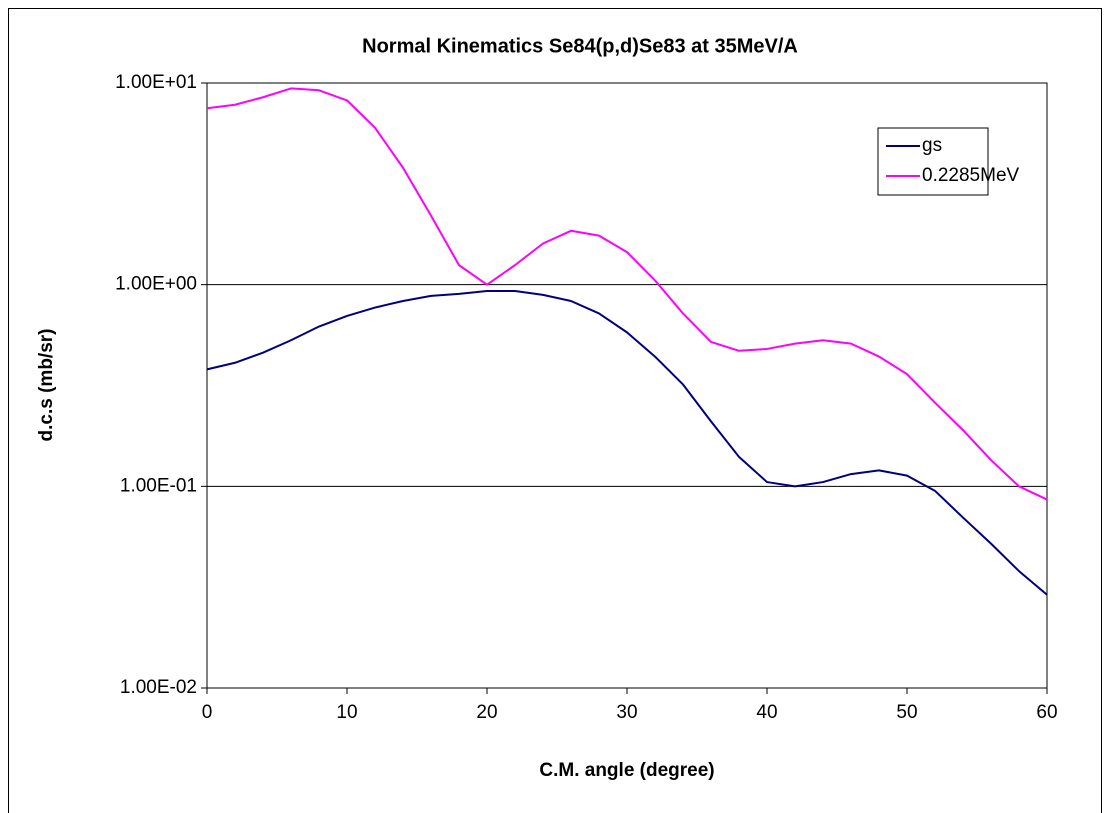 Image resolution: width=1110 pixels, height=813 pixels. Describe the element at coordinates (933, 161) in the screenshot. I see `legend-box` at that location.